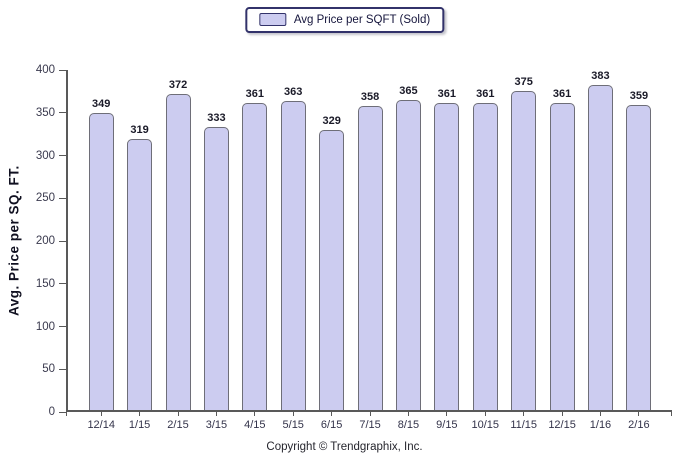  What do you see at coordinates (48, 369) in the screenshot?
I see `y-tick-label: 50` at bounding box center [48, 369].